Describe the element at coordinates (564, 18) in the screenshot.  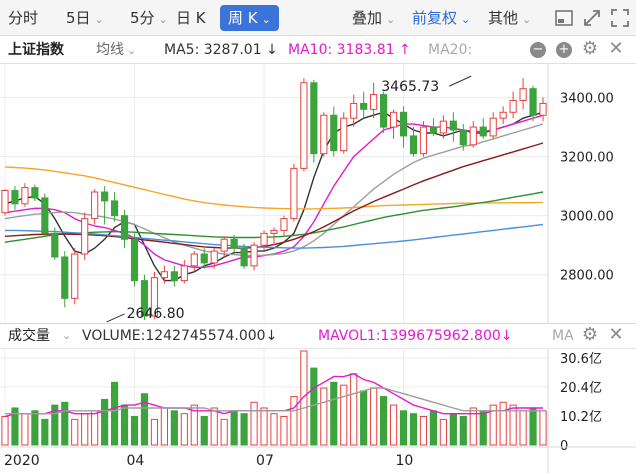
I see `window-icon` at that location.